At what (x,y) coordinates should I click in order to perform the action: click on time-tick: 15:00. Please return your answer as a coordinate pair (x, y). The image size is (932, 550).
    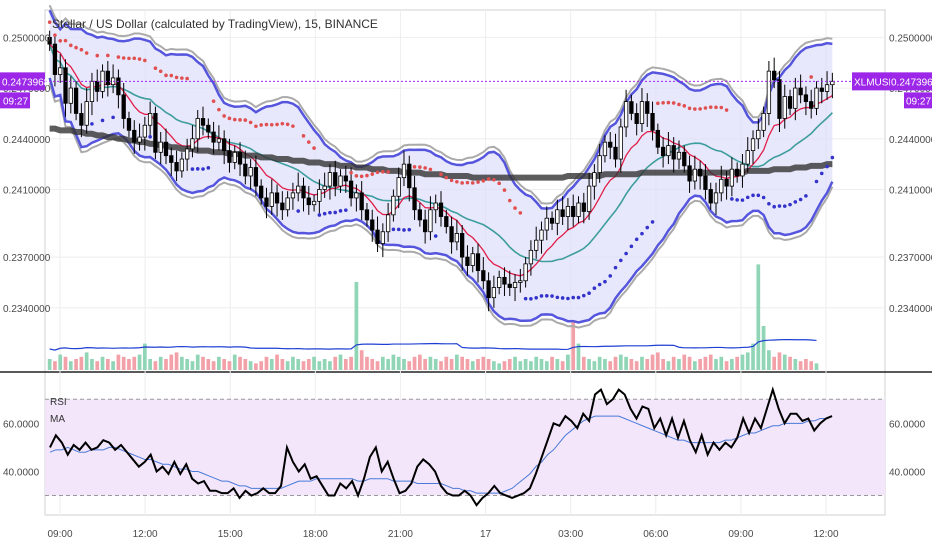
    Looking at the image, I should click on (230, 534).